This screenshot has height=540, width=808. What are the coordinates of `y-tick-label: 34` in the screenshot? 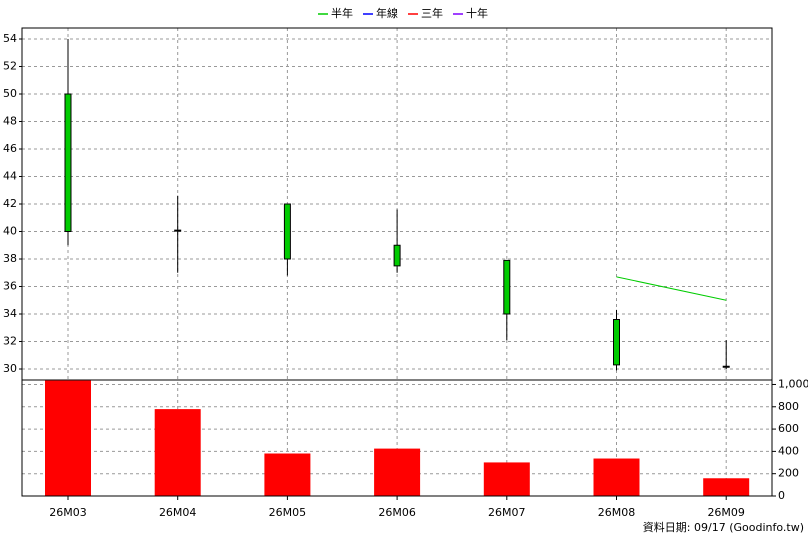 It's located at (10, 313).